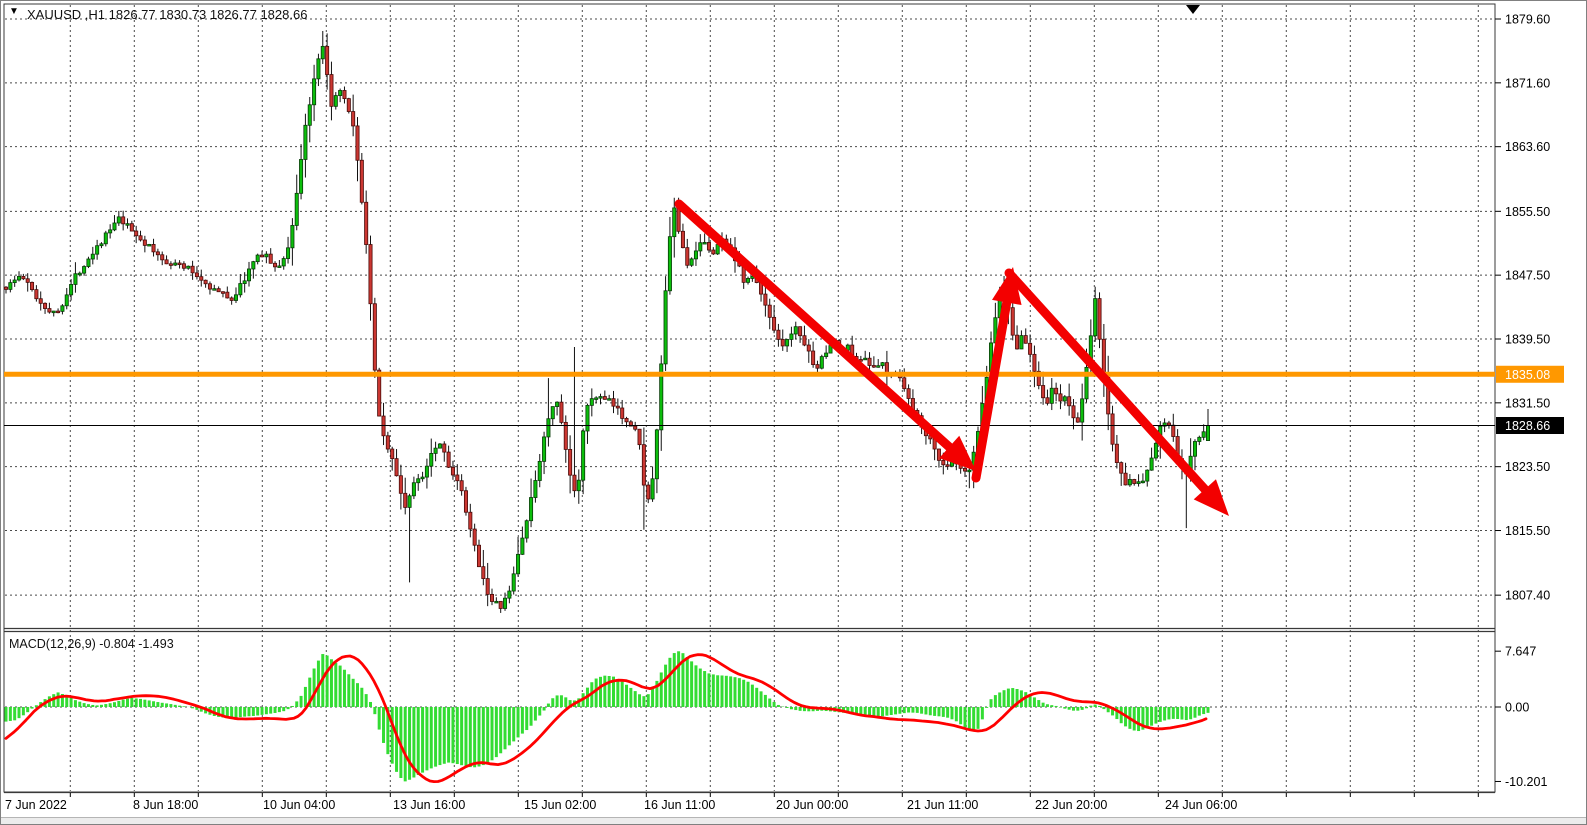  Describe the element at coordinates (1527, 147) in the screenshot. I see `price-tick-label: 1863.60` at that location.